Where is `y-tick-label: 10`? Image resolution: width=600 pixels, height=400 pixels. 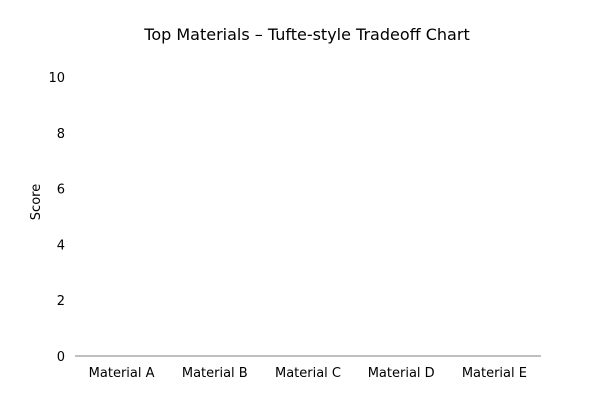
y-tick-label: 10 is located at coordinates (56, 78).